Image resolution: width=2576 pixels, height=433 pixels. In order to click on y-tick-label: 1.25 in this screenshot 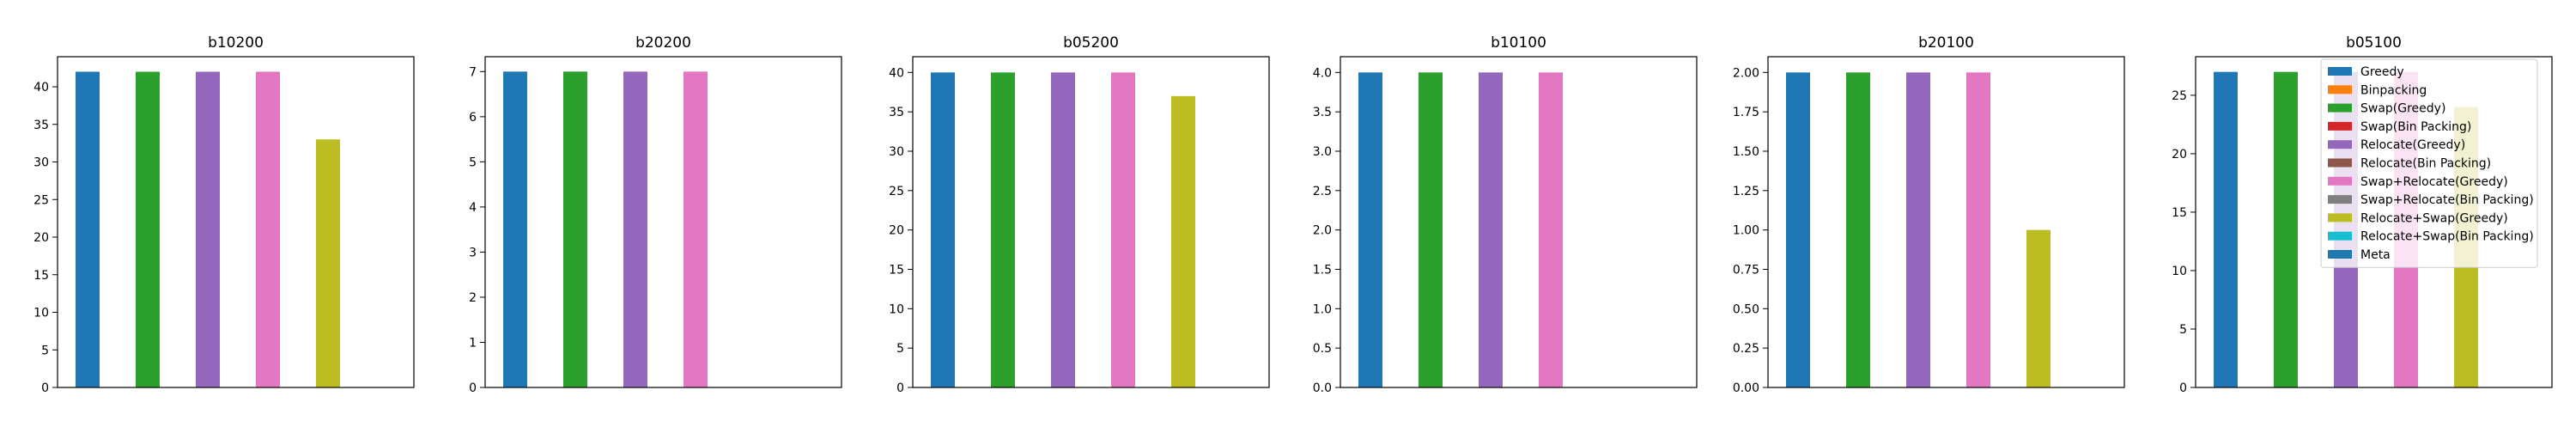, I will do `click(1746, 191)`.